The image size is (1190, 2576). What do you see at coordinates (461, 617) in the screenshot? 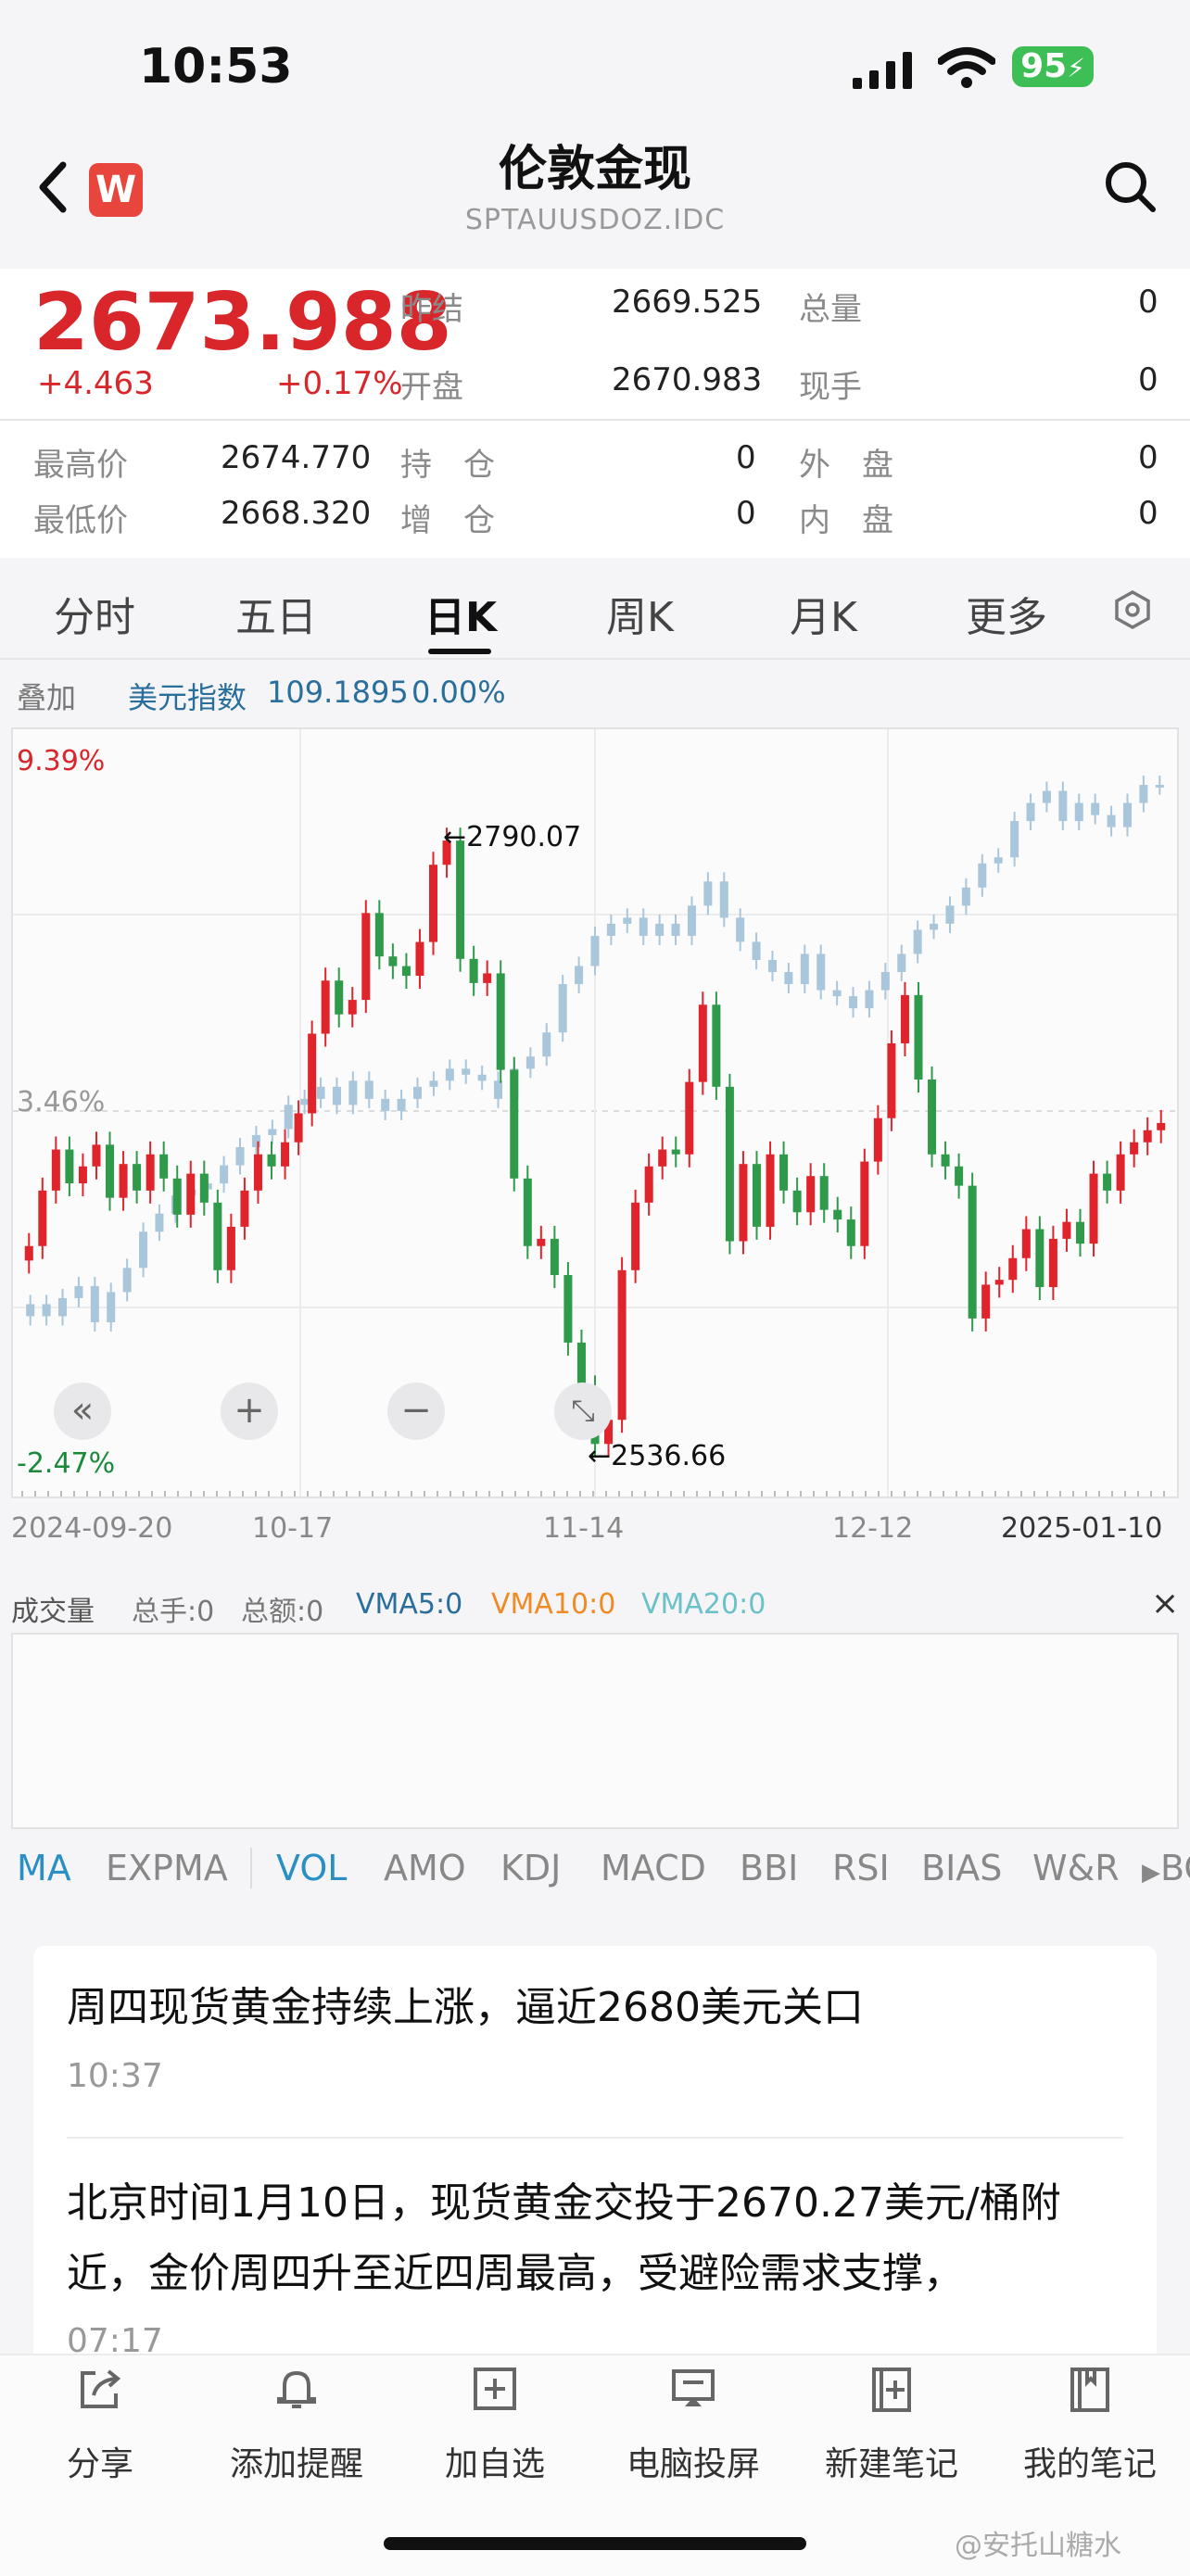
I see `tab-daily-k: 日K` at bounding box center [461, 617].